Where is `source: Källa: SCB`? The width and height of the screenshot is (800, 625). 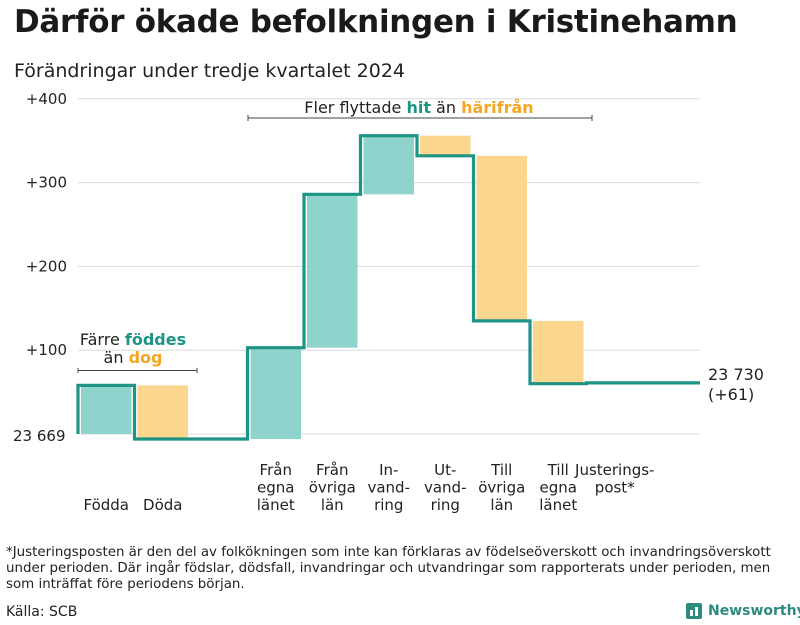
source: Källa: SCB is located at coordinates (42, 612).